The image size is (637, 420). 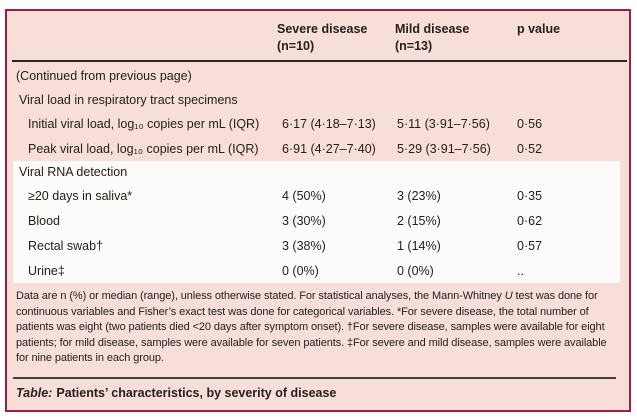 I want to click on section-row-viral-rna: Viral RNA detection, so click(x=318, y=172).